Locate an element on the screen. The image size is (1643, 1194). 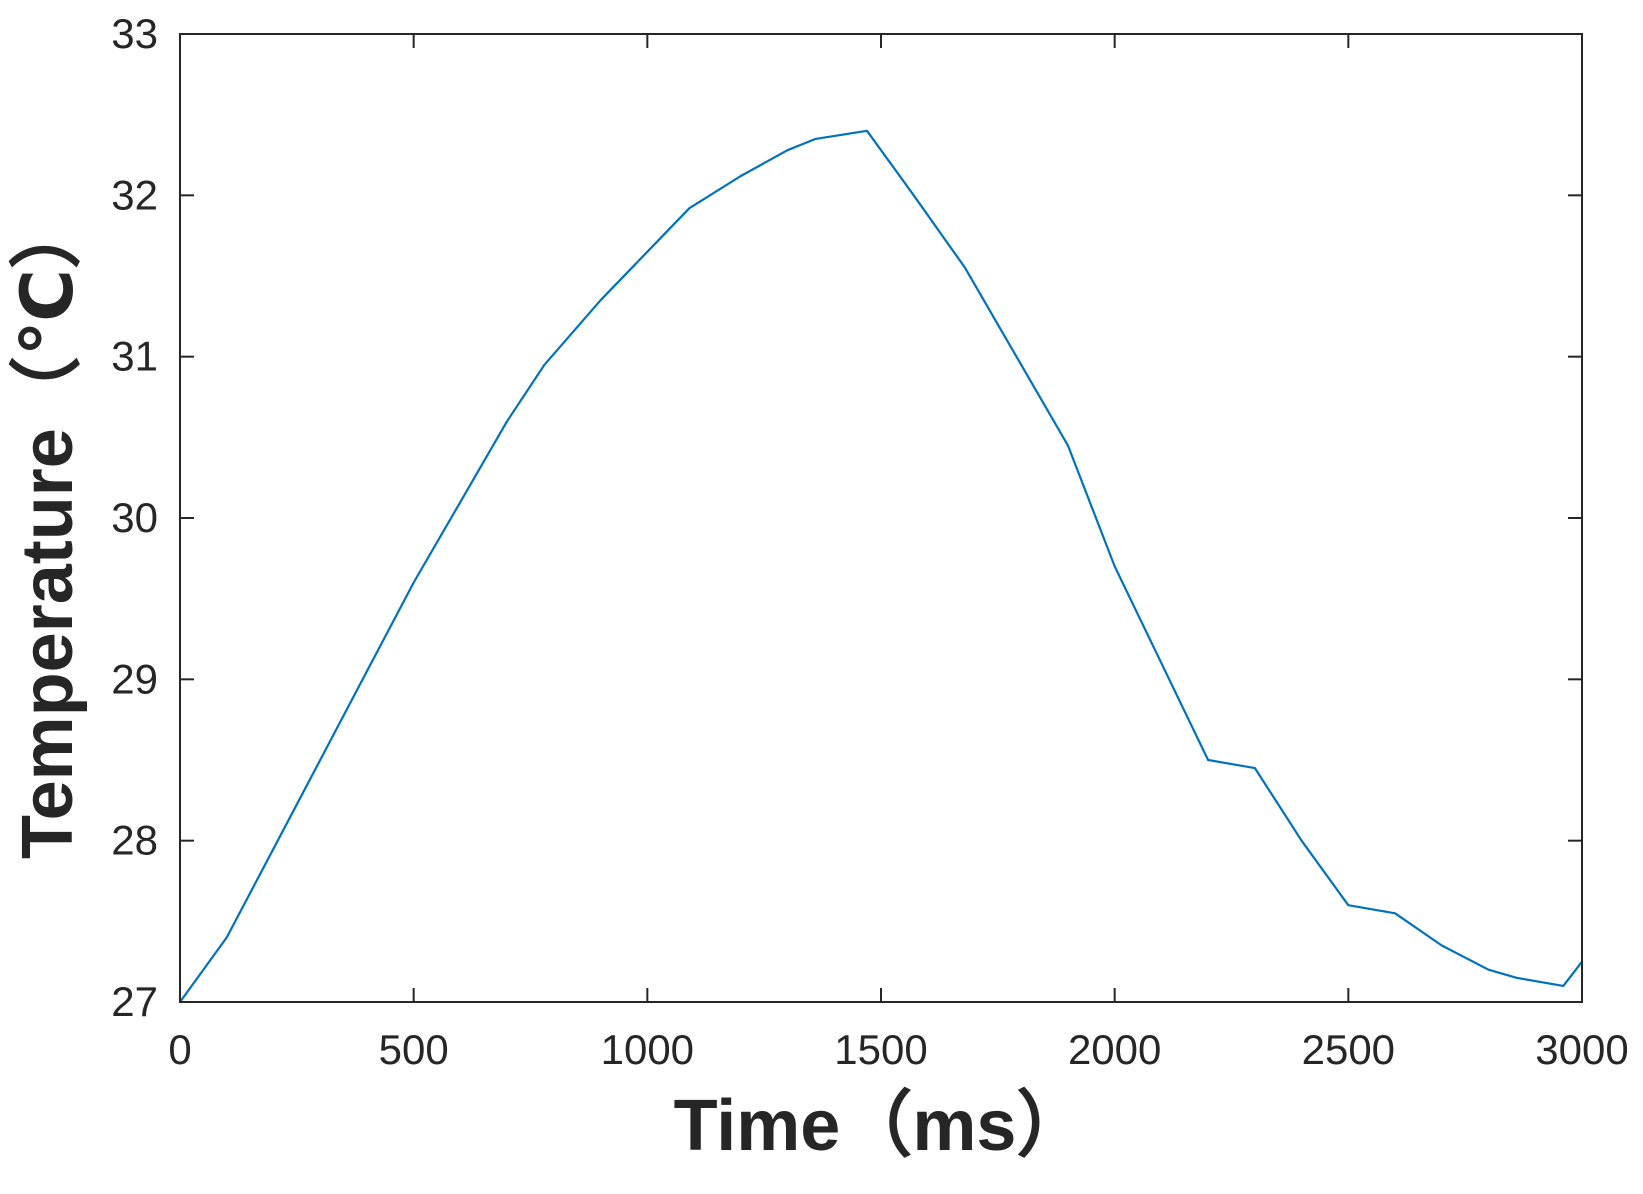
y-tick-label: 30 is located at coordinates (134, 517).